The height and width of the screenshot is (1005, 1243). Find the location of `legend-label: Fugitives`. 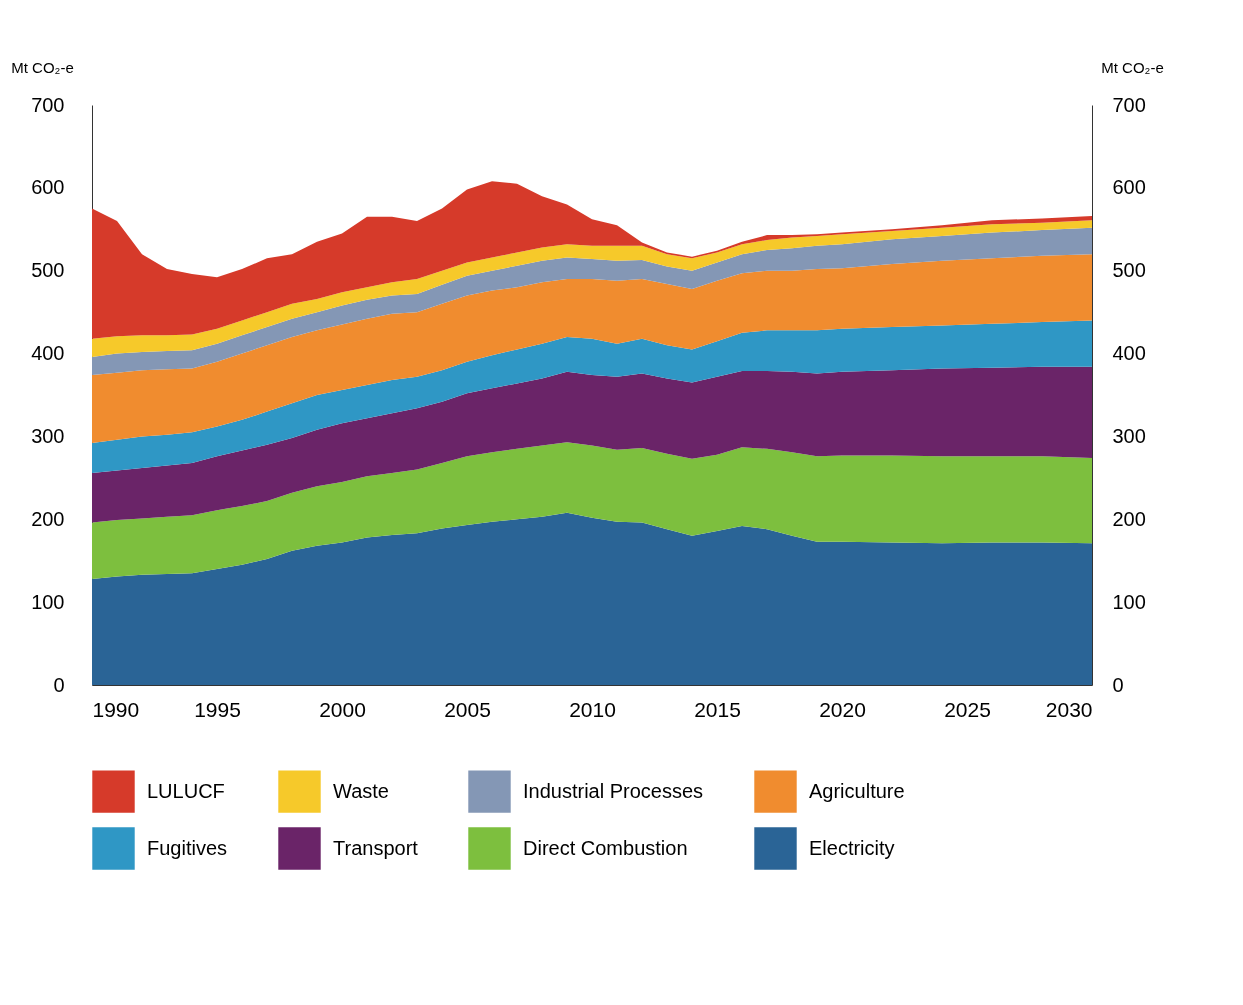

legend-label: Fugitives is located at coordinates (187, 847).